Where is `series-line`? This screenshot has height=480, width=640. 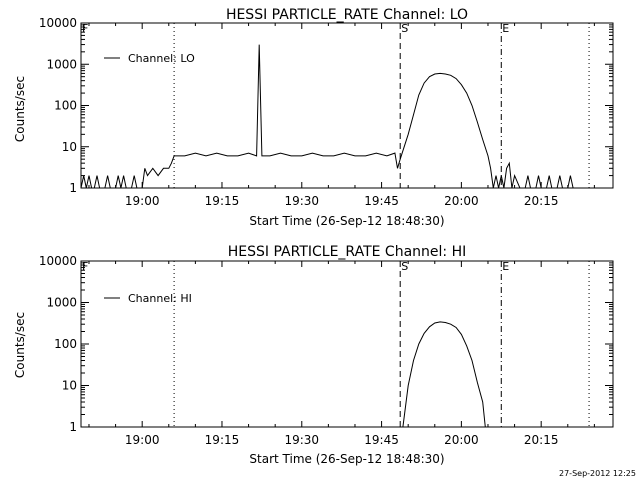 series-line is located at coordinates (444, 374).